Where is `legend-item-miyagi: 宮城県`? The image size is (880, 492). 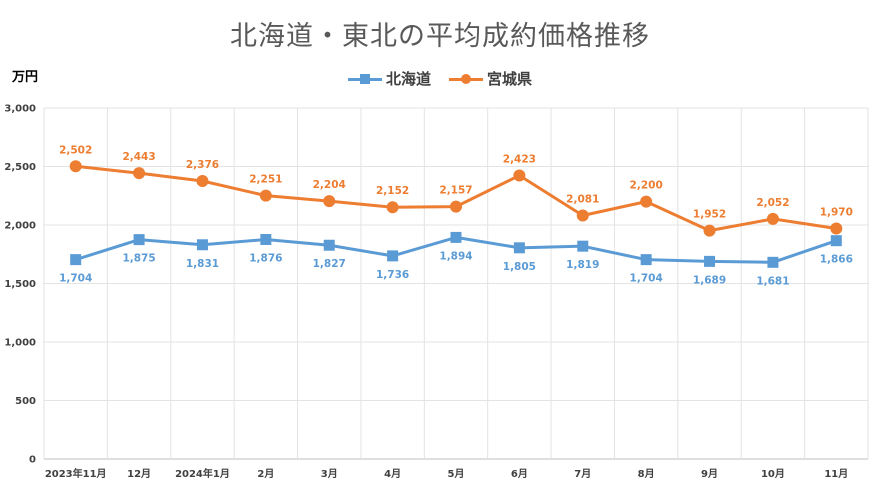
legend-item-miyagi: 宮城県 is located at coordinates (490, 78).